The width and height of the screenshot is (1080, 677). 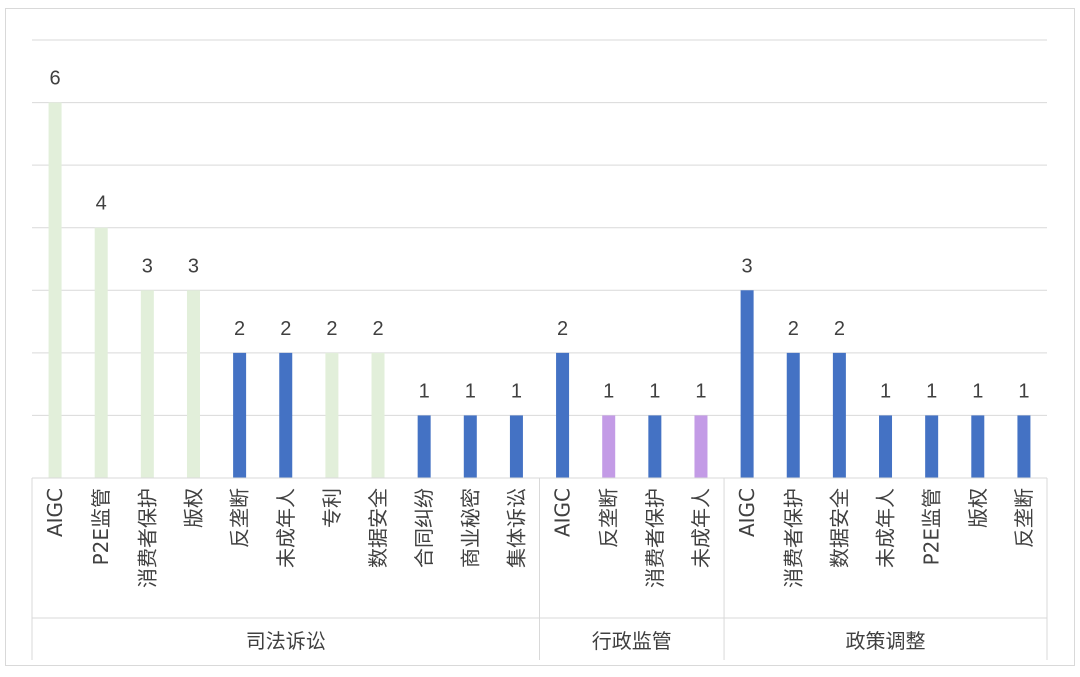 I want to click on value-label: 4, so click(x=101, y=204).